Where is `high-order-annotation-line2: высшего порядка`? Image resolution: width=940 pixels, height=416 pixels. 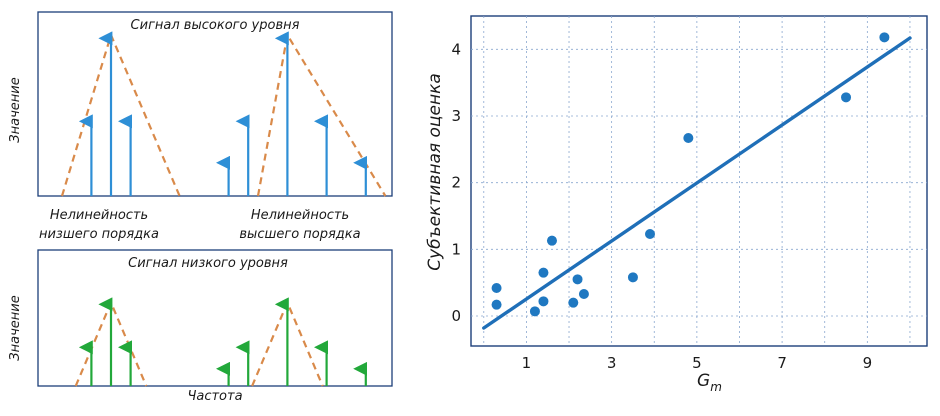
high-order-annotation-line2: высшего порядка is located at coordinates (299, 234).